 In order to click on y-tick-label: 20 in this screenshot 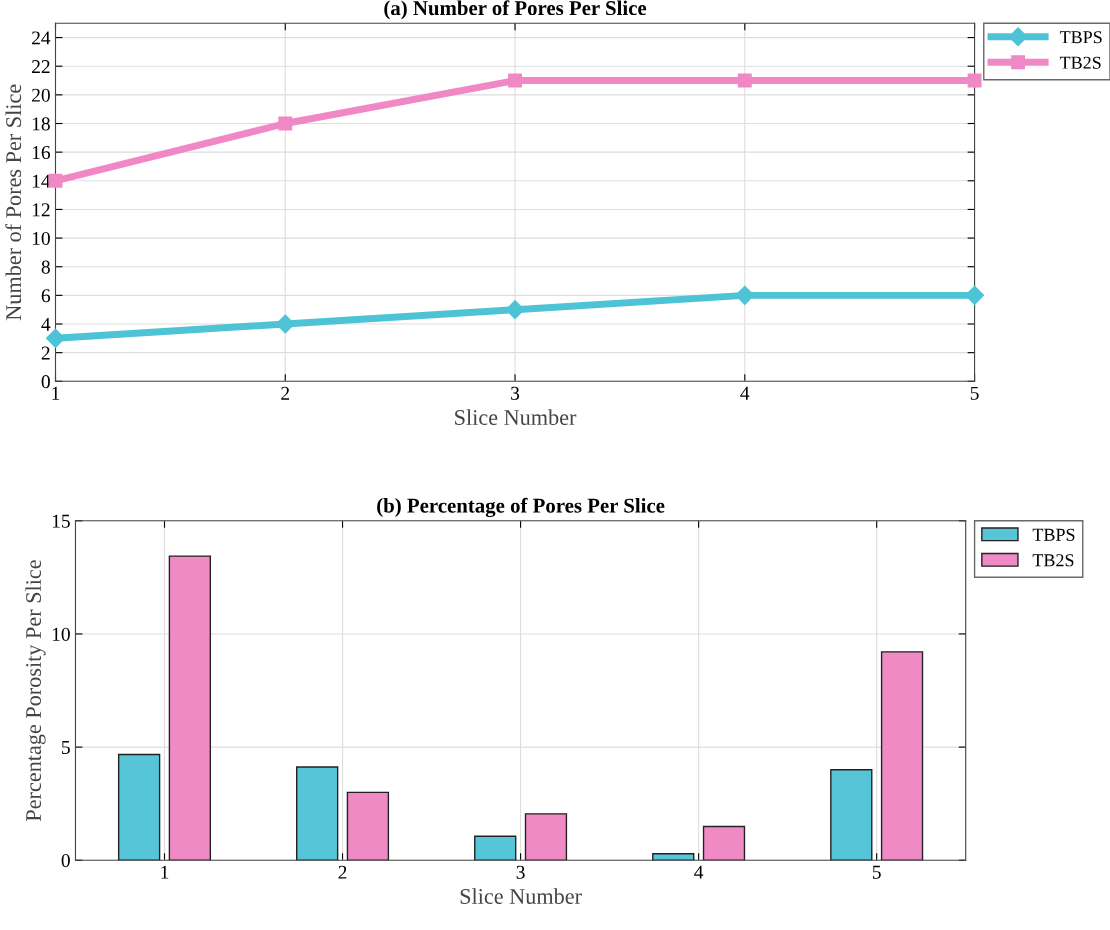, I will do `click(41, 95)`.